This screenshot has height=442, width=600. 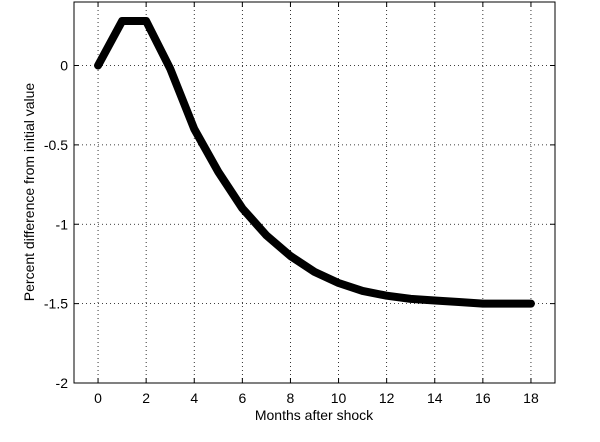 What do you see at coordinates (242, 398) in the screenshot?
I see `x-tick-label: 6` at bounding box center [242, 398].